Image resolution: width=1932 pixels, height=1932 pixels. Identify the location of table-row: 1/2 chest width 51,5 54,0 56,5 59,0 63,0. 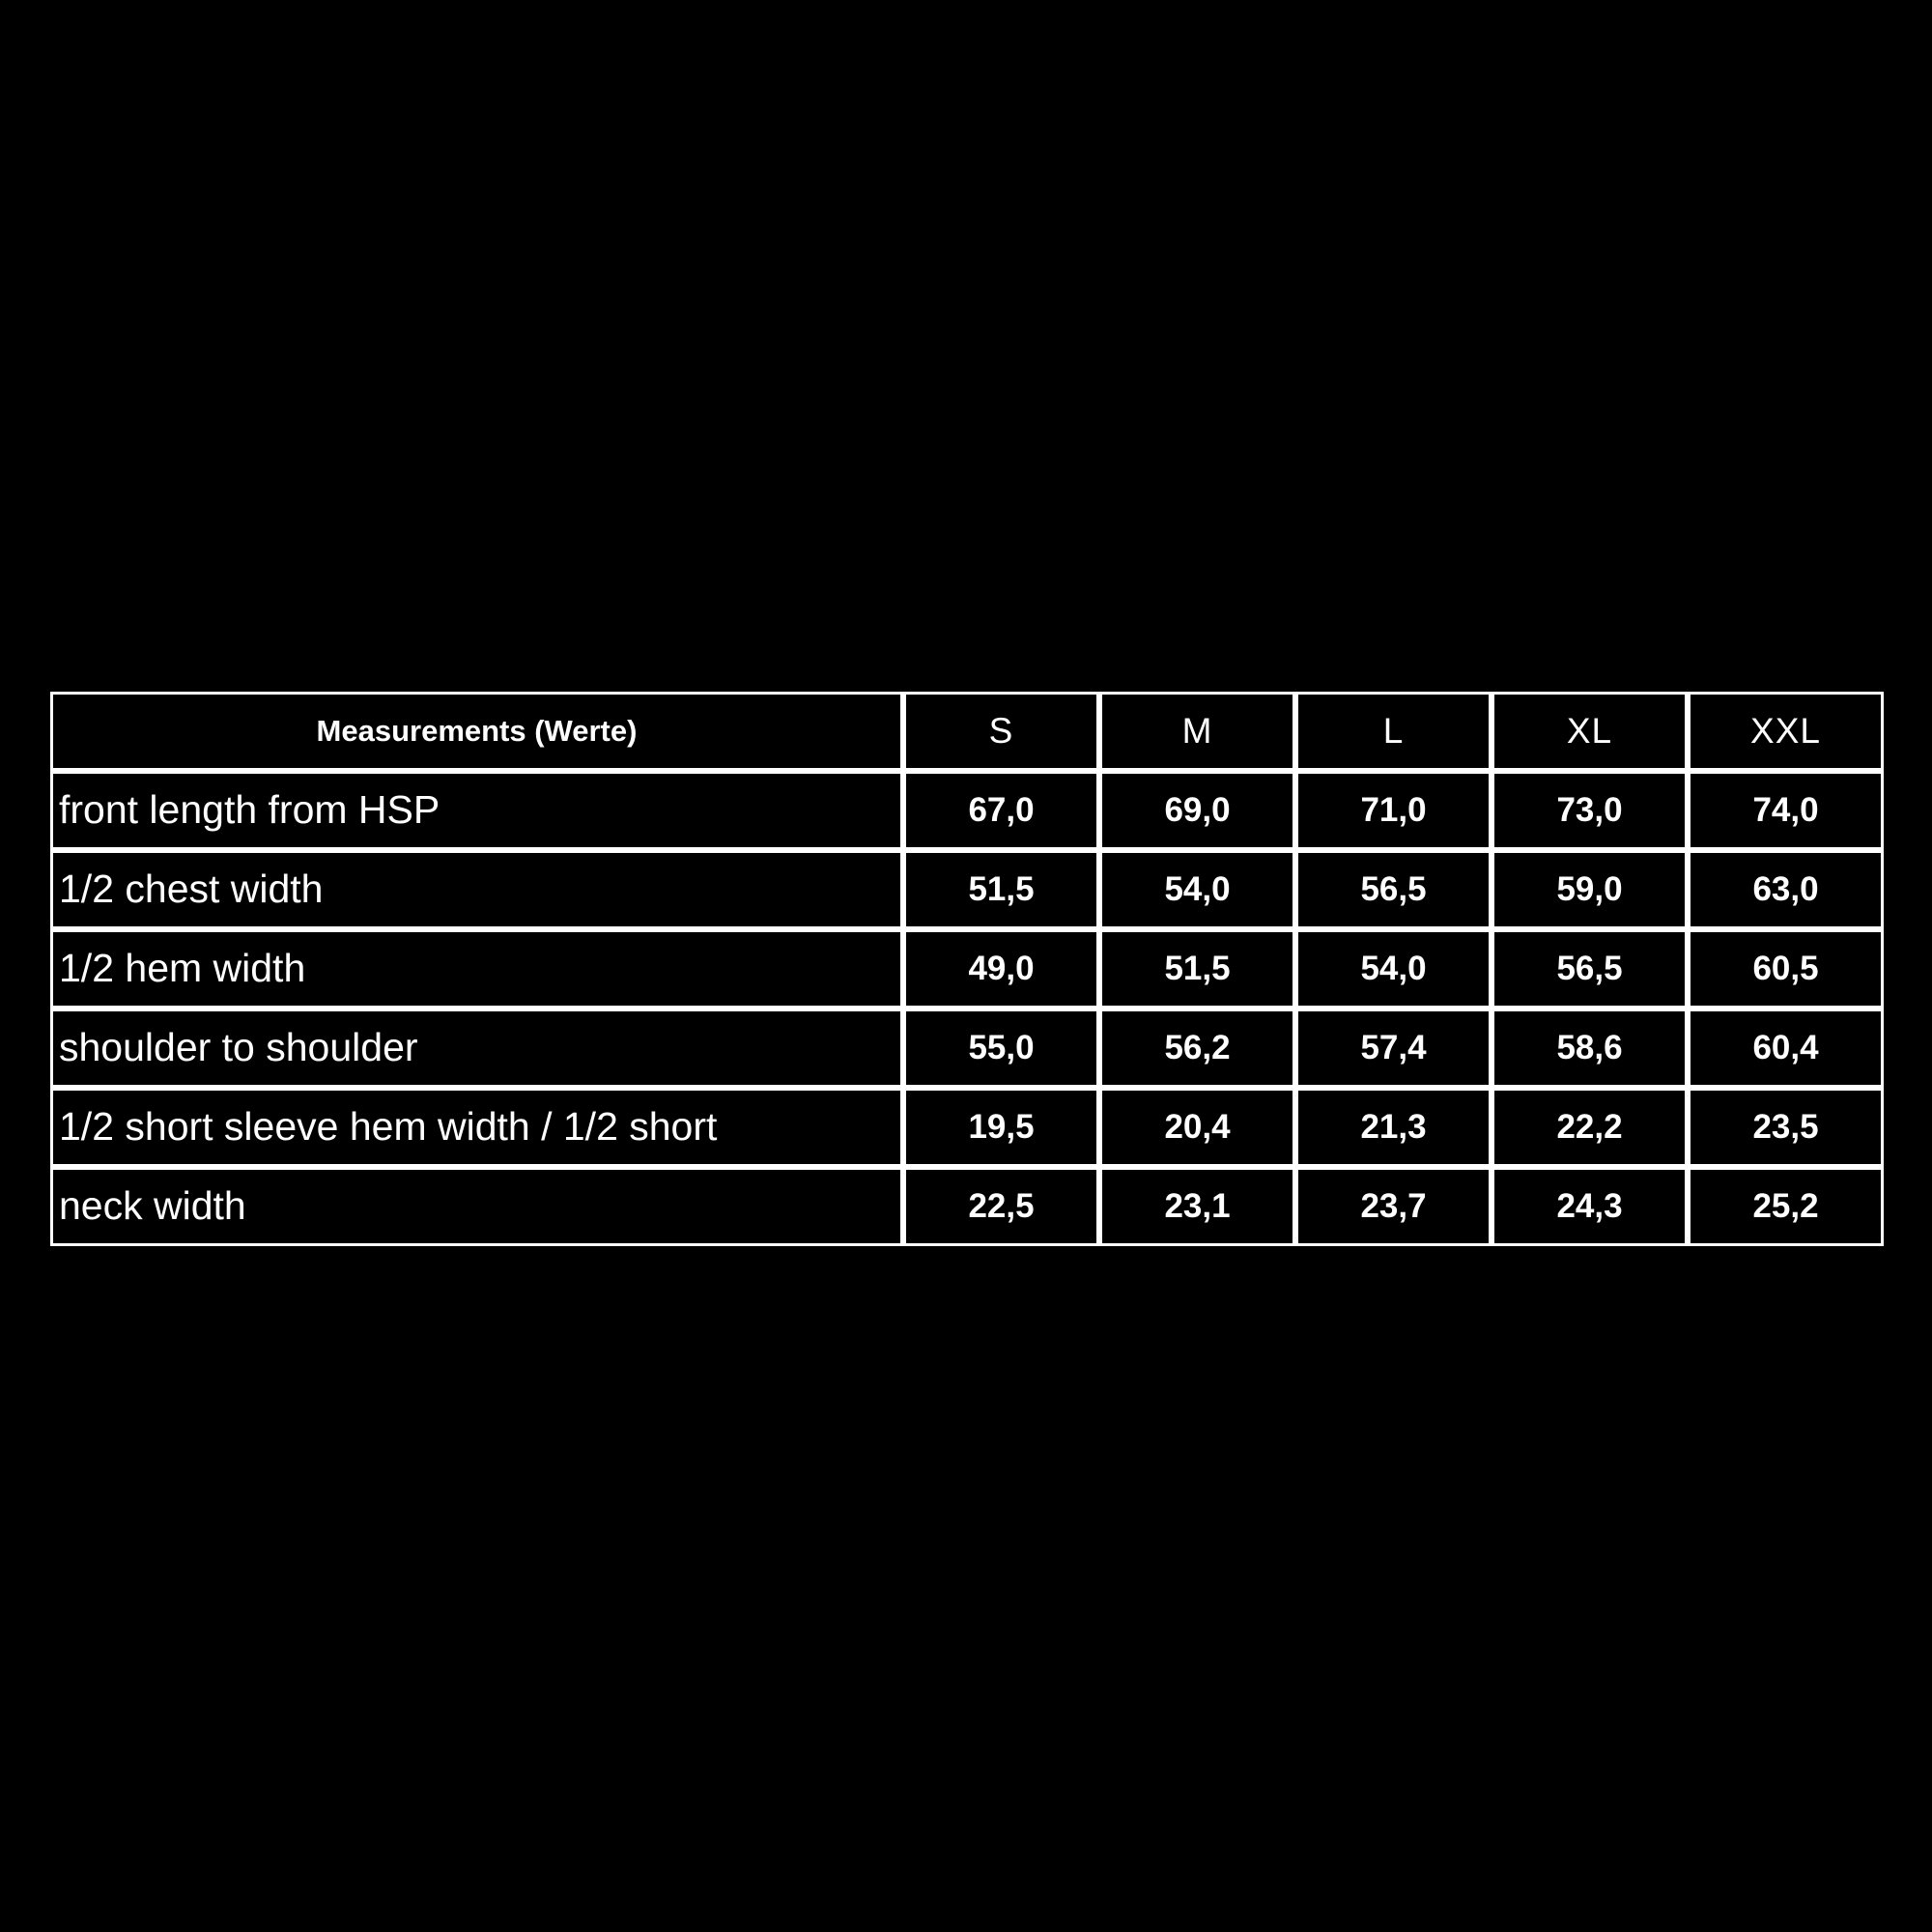
(967, 889).